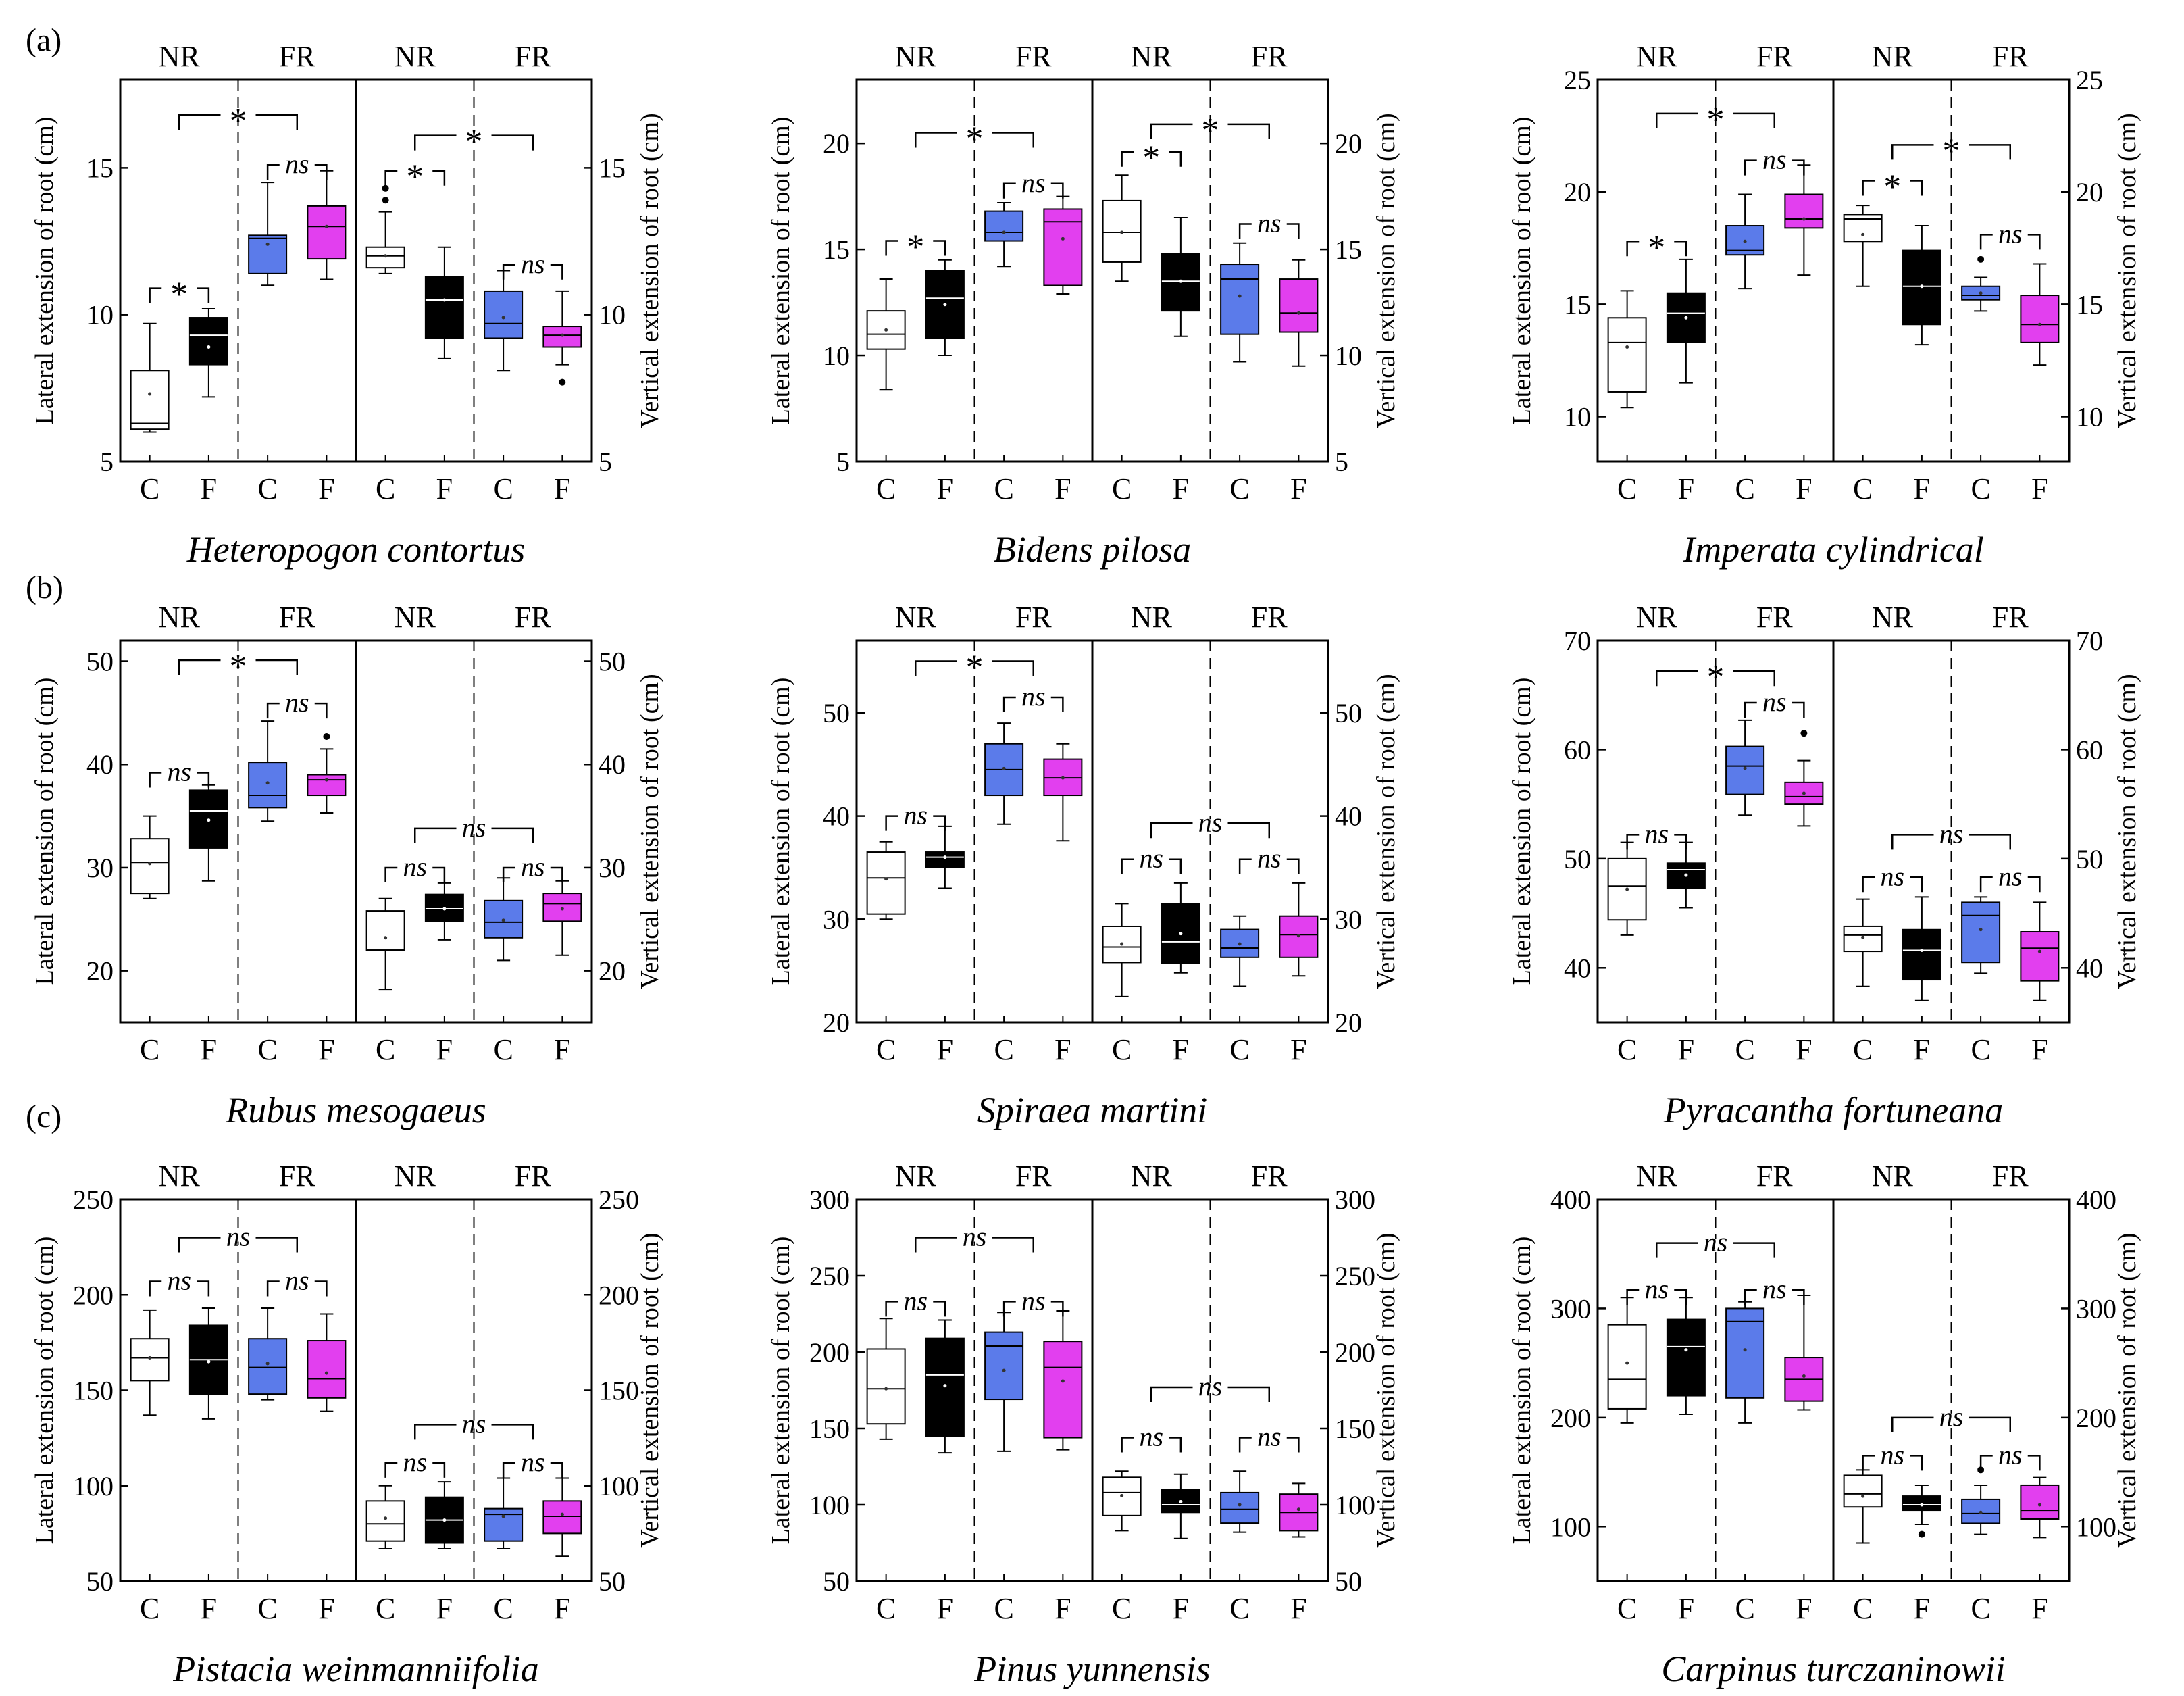 The image size is (2184, 1696). Describe the element at coordinates (355, 1669) in the screenshot. I see `species-title: Pistacia weinmanniifolia` at that location.